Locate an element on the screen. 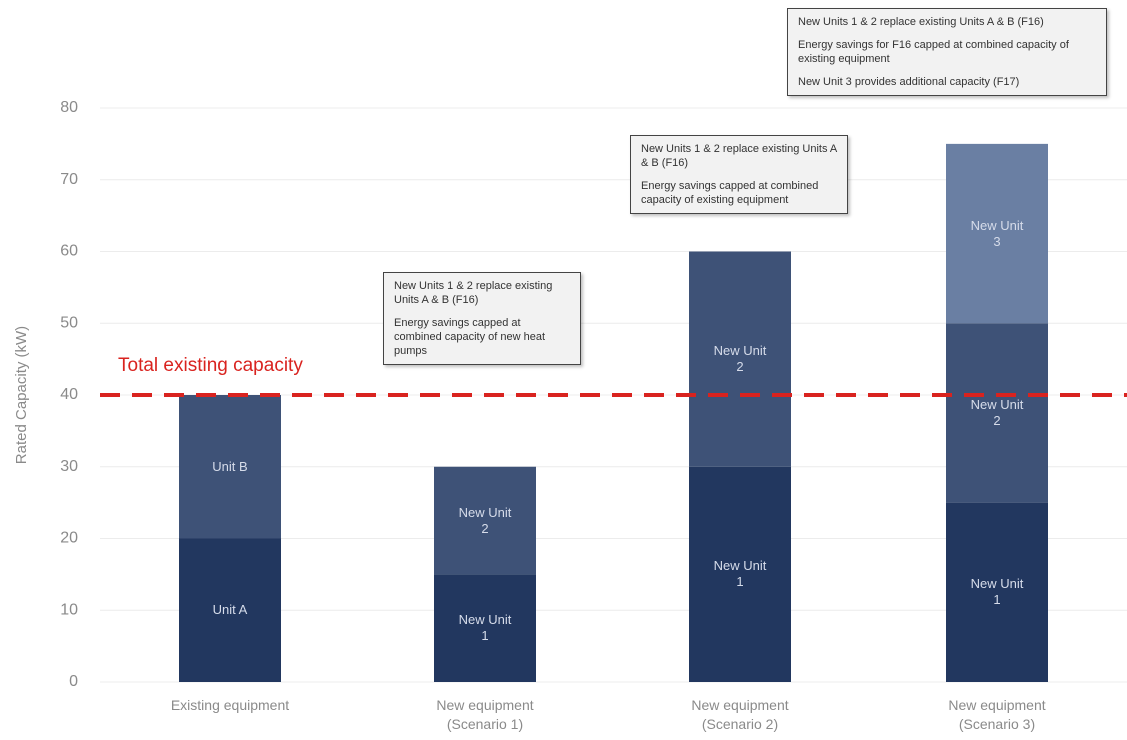 This screenshot has width=1127, height=740. x-tick-label: New equipment (Scenario 2) is located at coordinates (740, 714).